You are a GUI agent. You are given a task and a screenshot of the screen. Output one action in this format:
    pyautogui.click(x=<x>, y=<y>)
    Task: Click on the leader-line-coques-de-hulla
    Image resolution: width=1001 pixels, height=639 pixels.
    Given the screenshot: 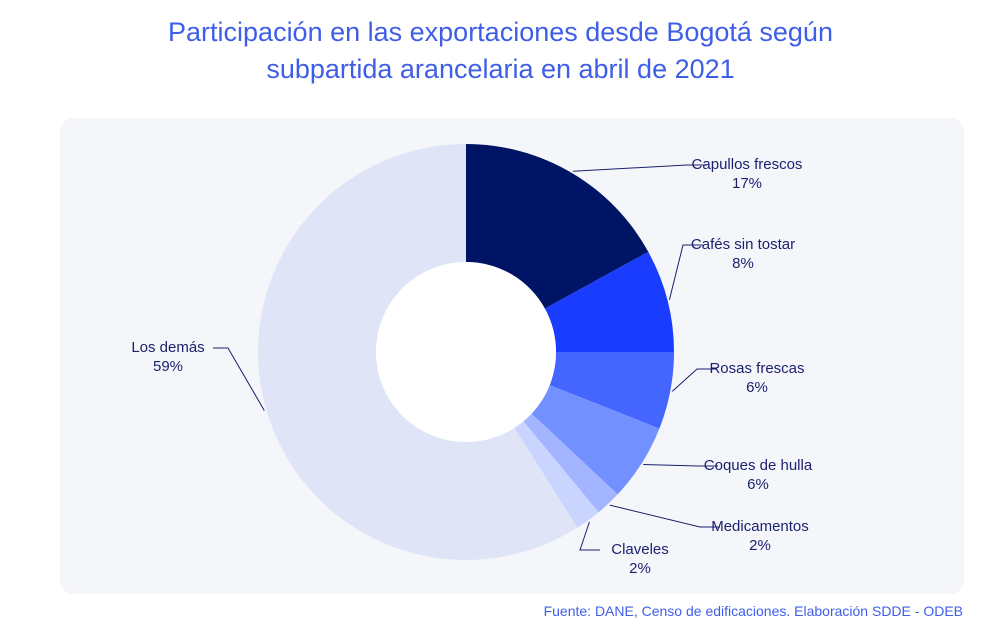 What is the action you would take?
    pyautogui.click(x=680, y=465)
    